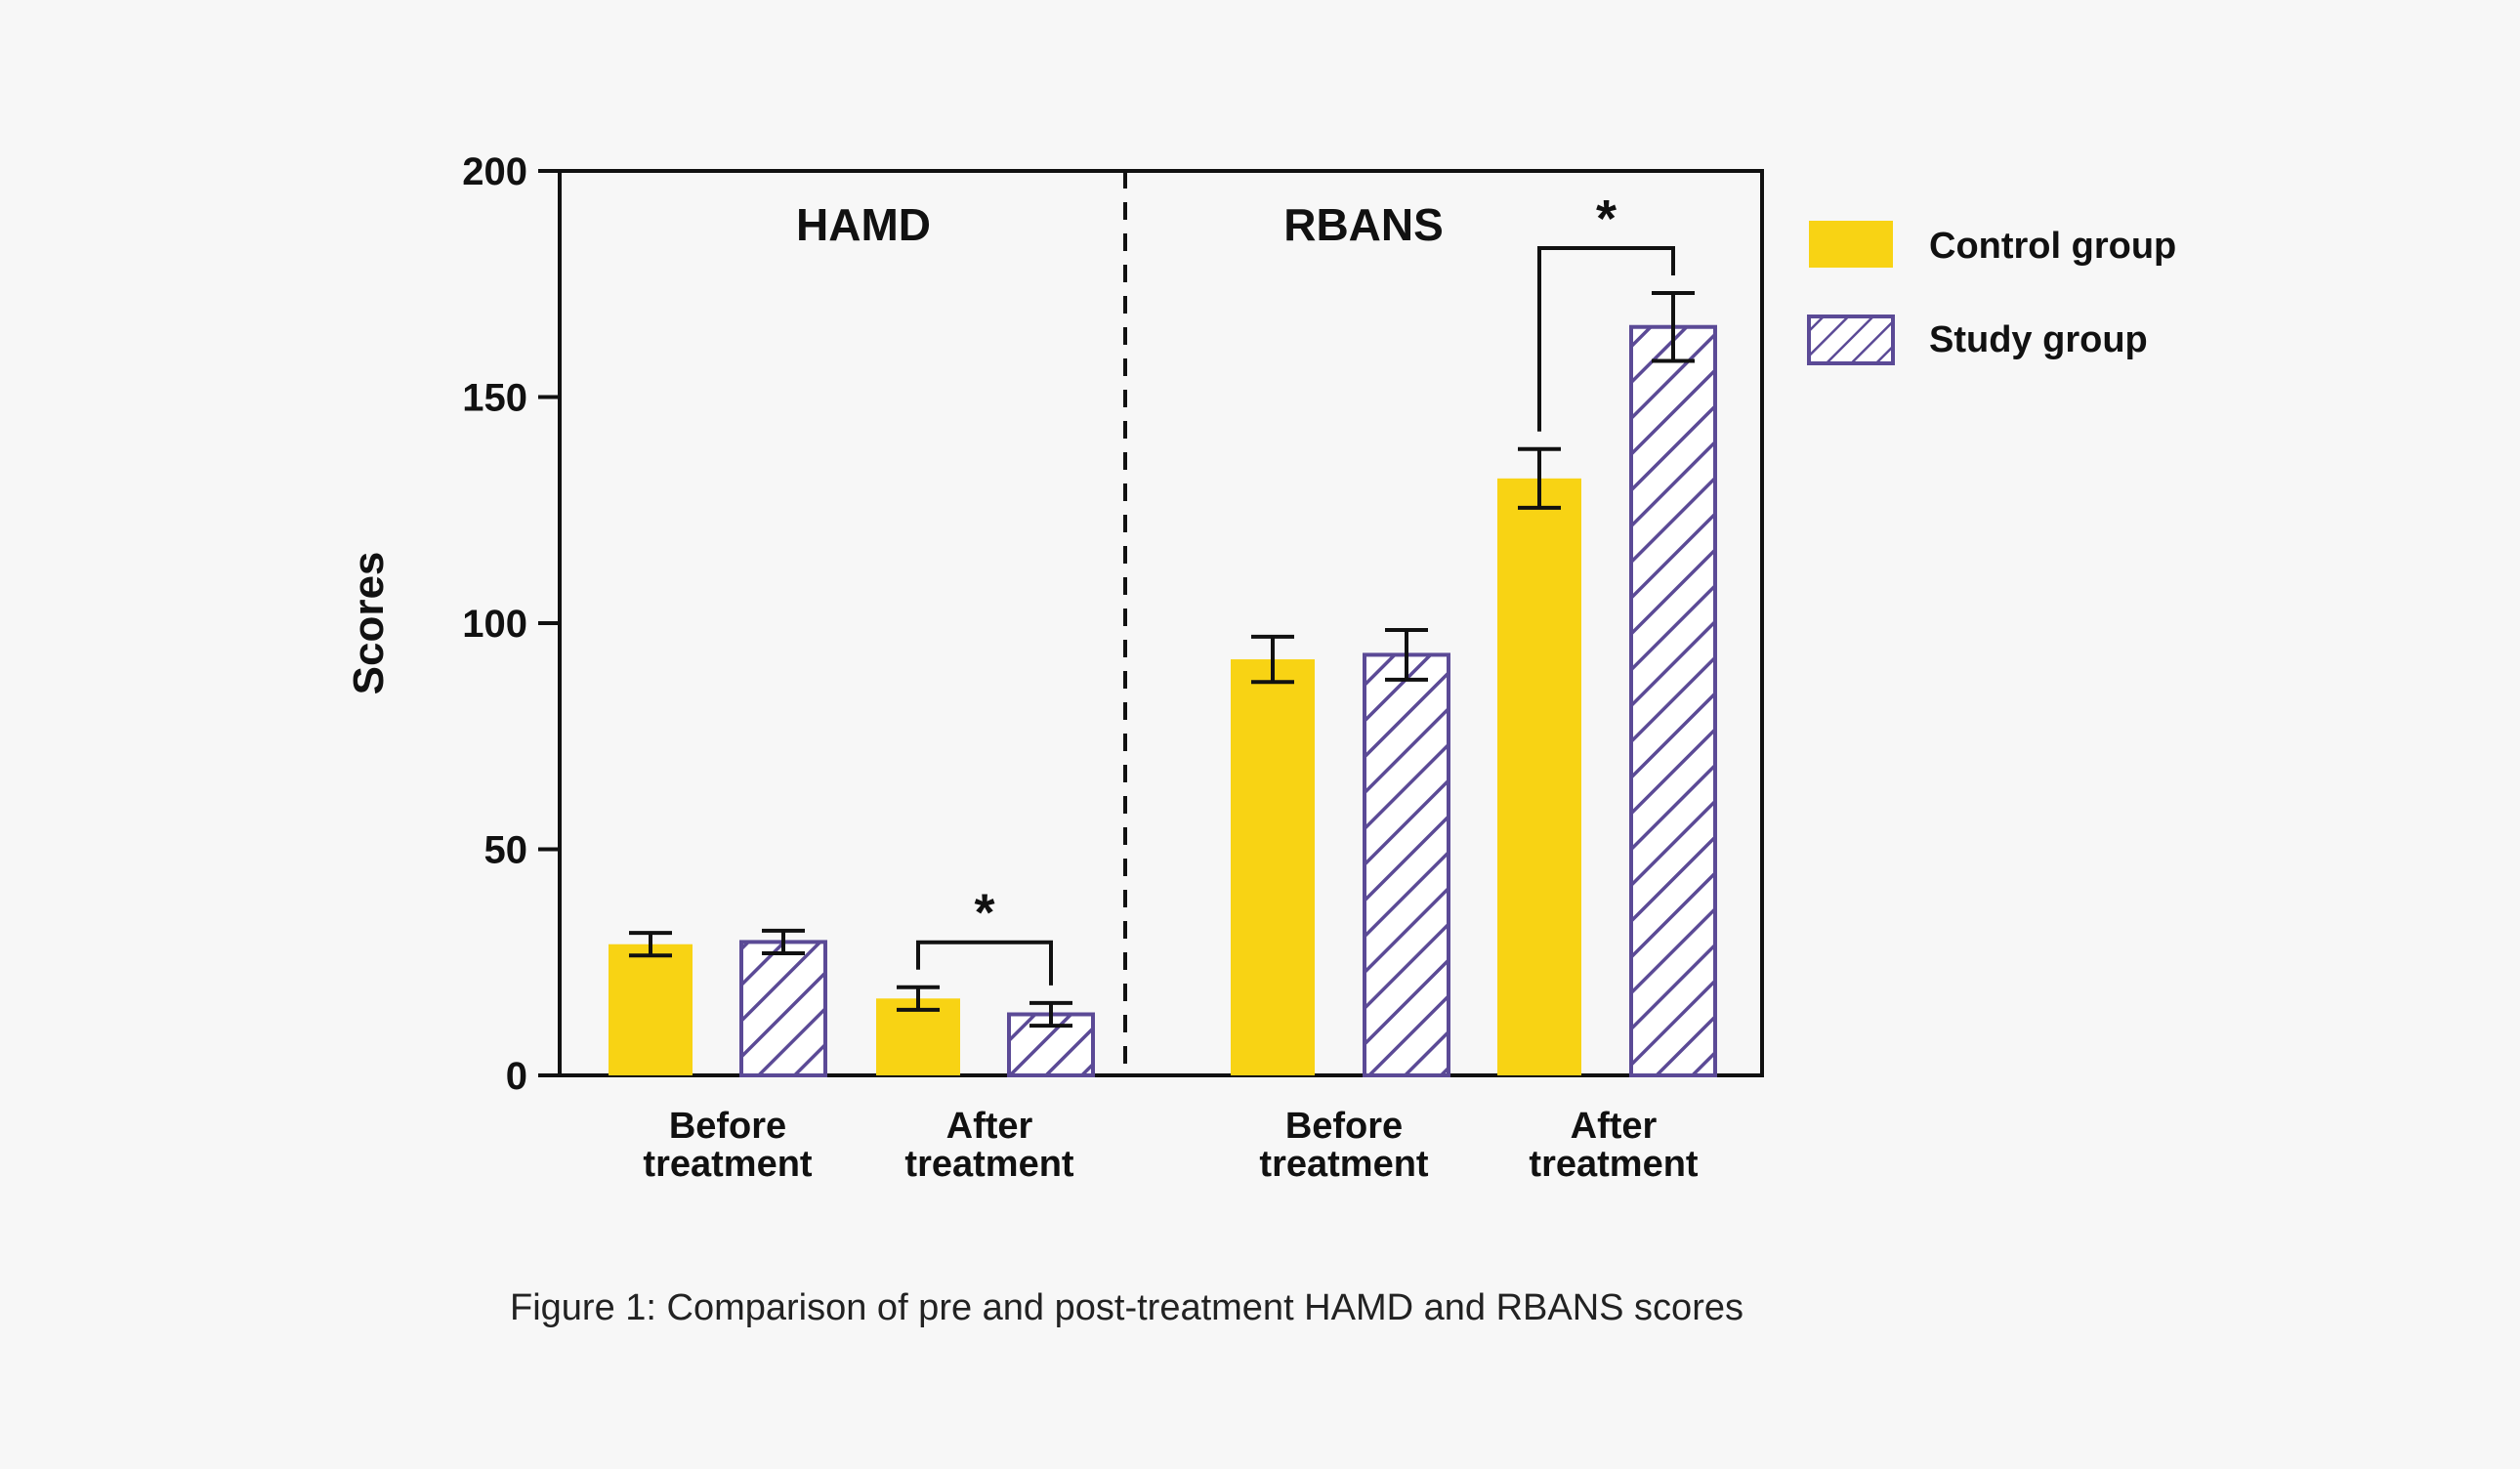 This screenshot has height=1469, width=2520. What do you see at coordinates (494, 399) in the screenshot?
I see `y-tick-label-150: 150` at bounding box center [494, 399].